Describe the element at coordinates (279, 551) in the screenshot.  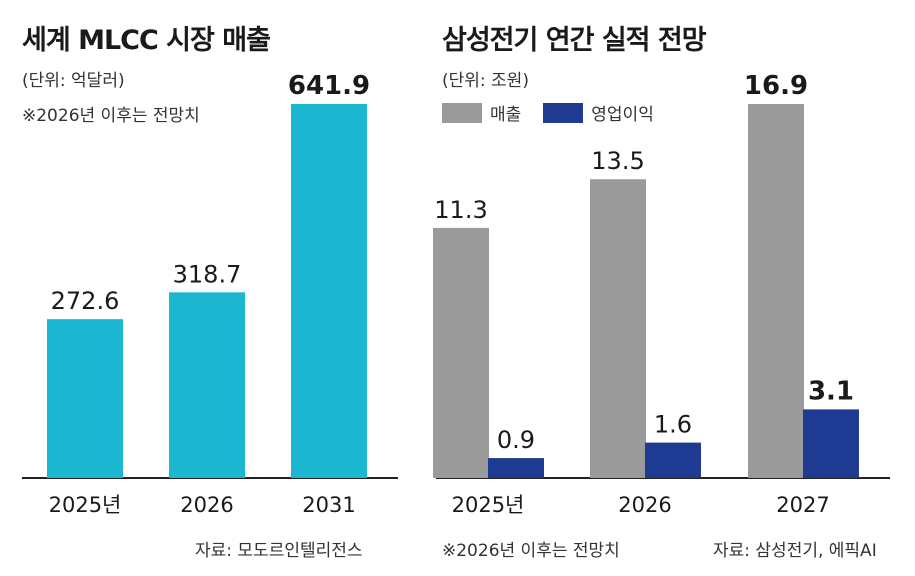
I see `market-chart-source: 자료: 모도르인텔리전스` at that location.